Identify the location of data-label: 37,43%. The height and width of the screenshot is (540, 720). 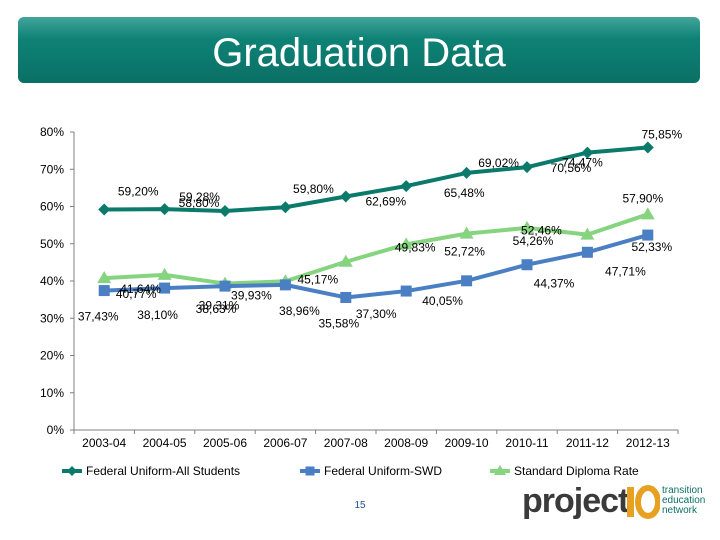
(98, 317).